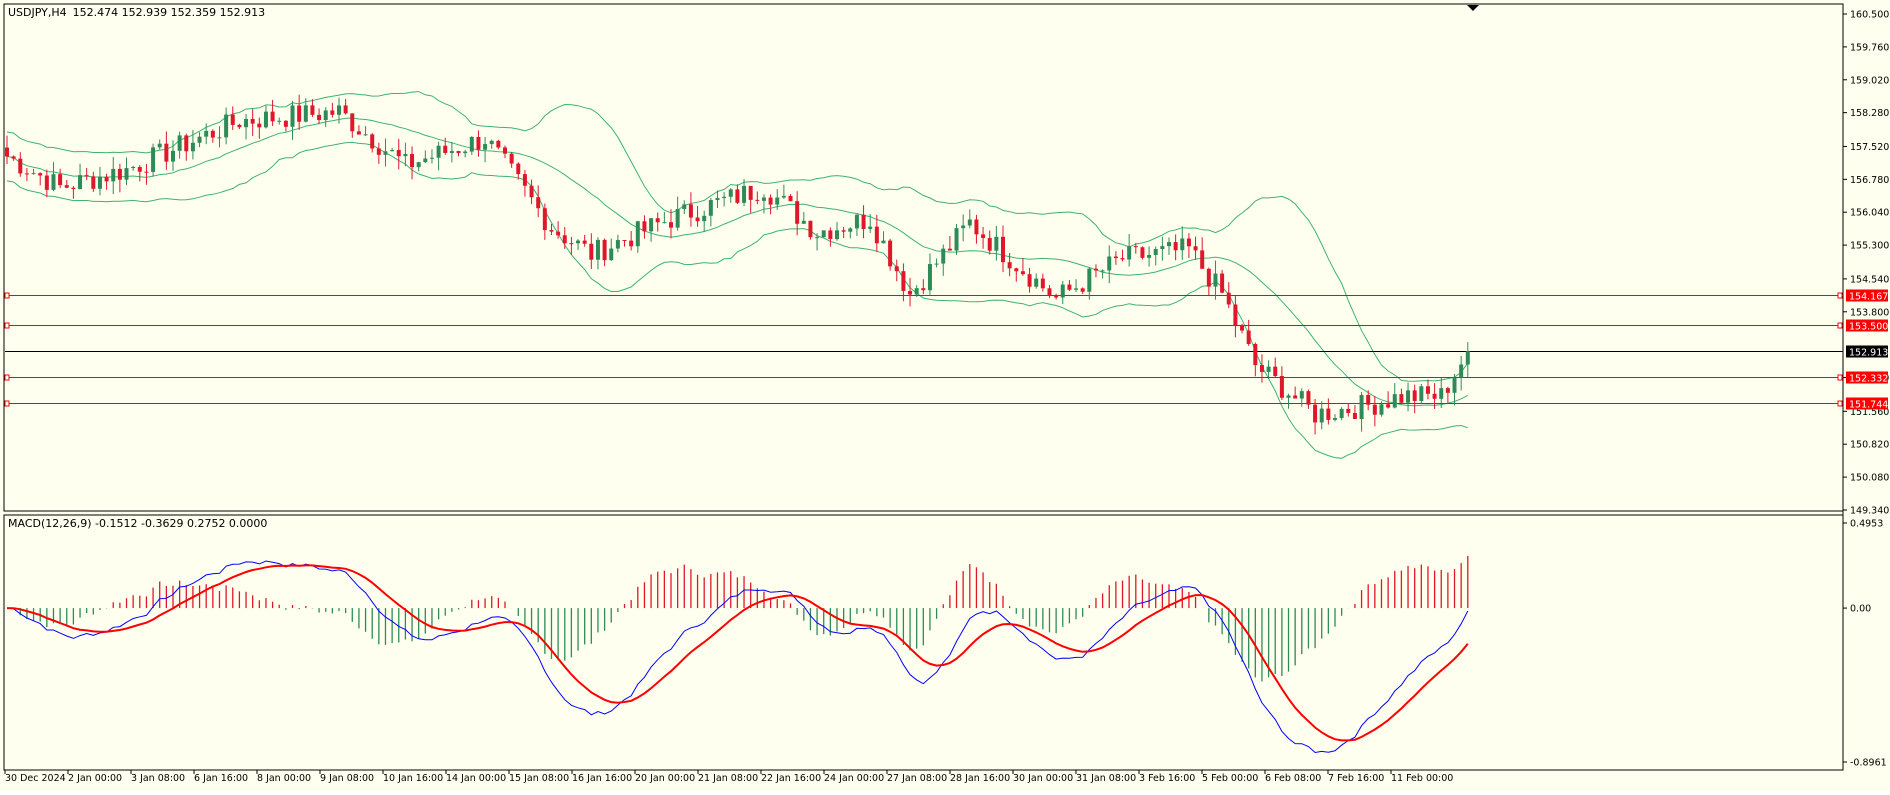 This screenshot has width=1890, height=795. I want to click on price-tick-0: 160.500, so click(1869, 15).